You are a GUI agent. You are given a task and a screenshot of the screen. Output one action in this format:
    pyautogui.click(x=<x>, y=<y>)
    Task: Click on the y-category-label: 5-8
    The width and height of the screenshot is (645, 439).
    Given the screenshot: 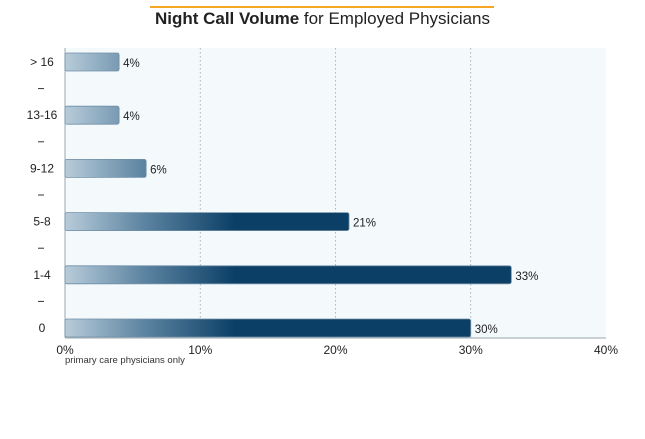 What is the action you would take?
    pyautogui.click(x=42, y=222)
    